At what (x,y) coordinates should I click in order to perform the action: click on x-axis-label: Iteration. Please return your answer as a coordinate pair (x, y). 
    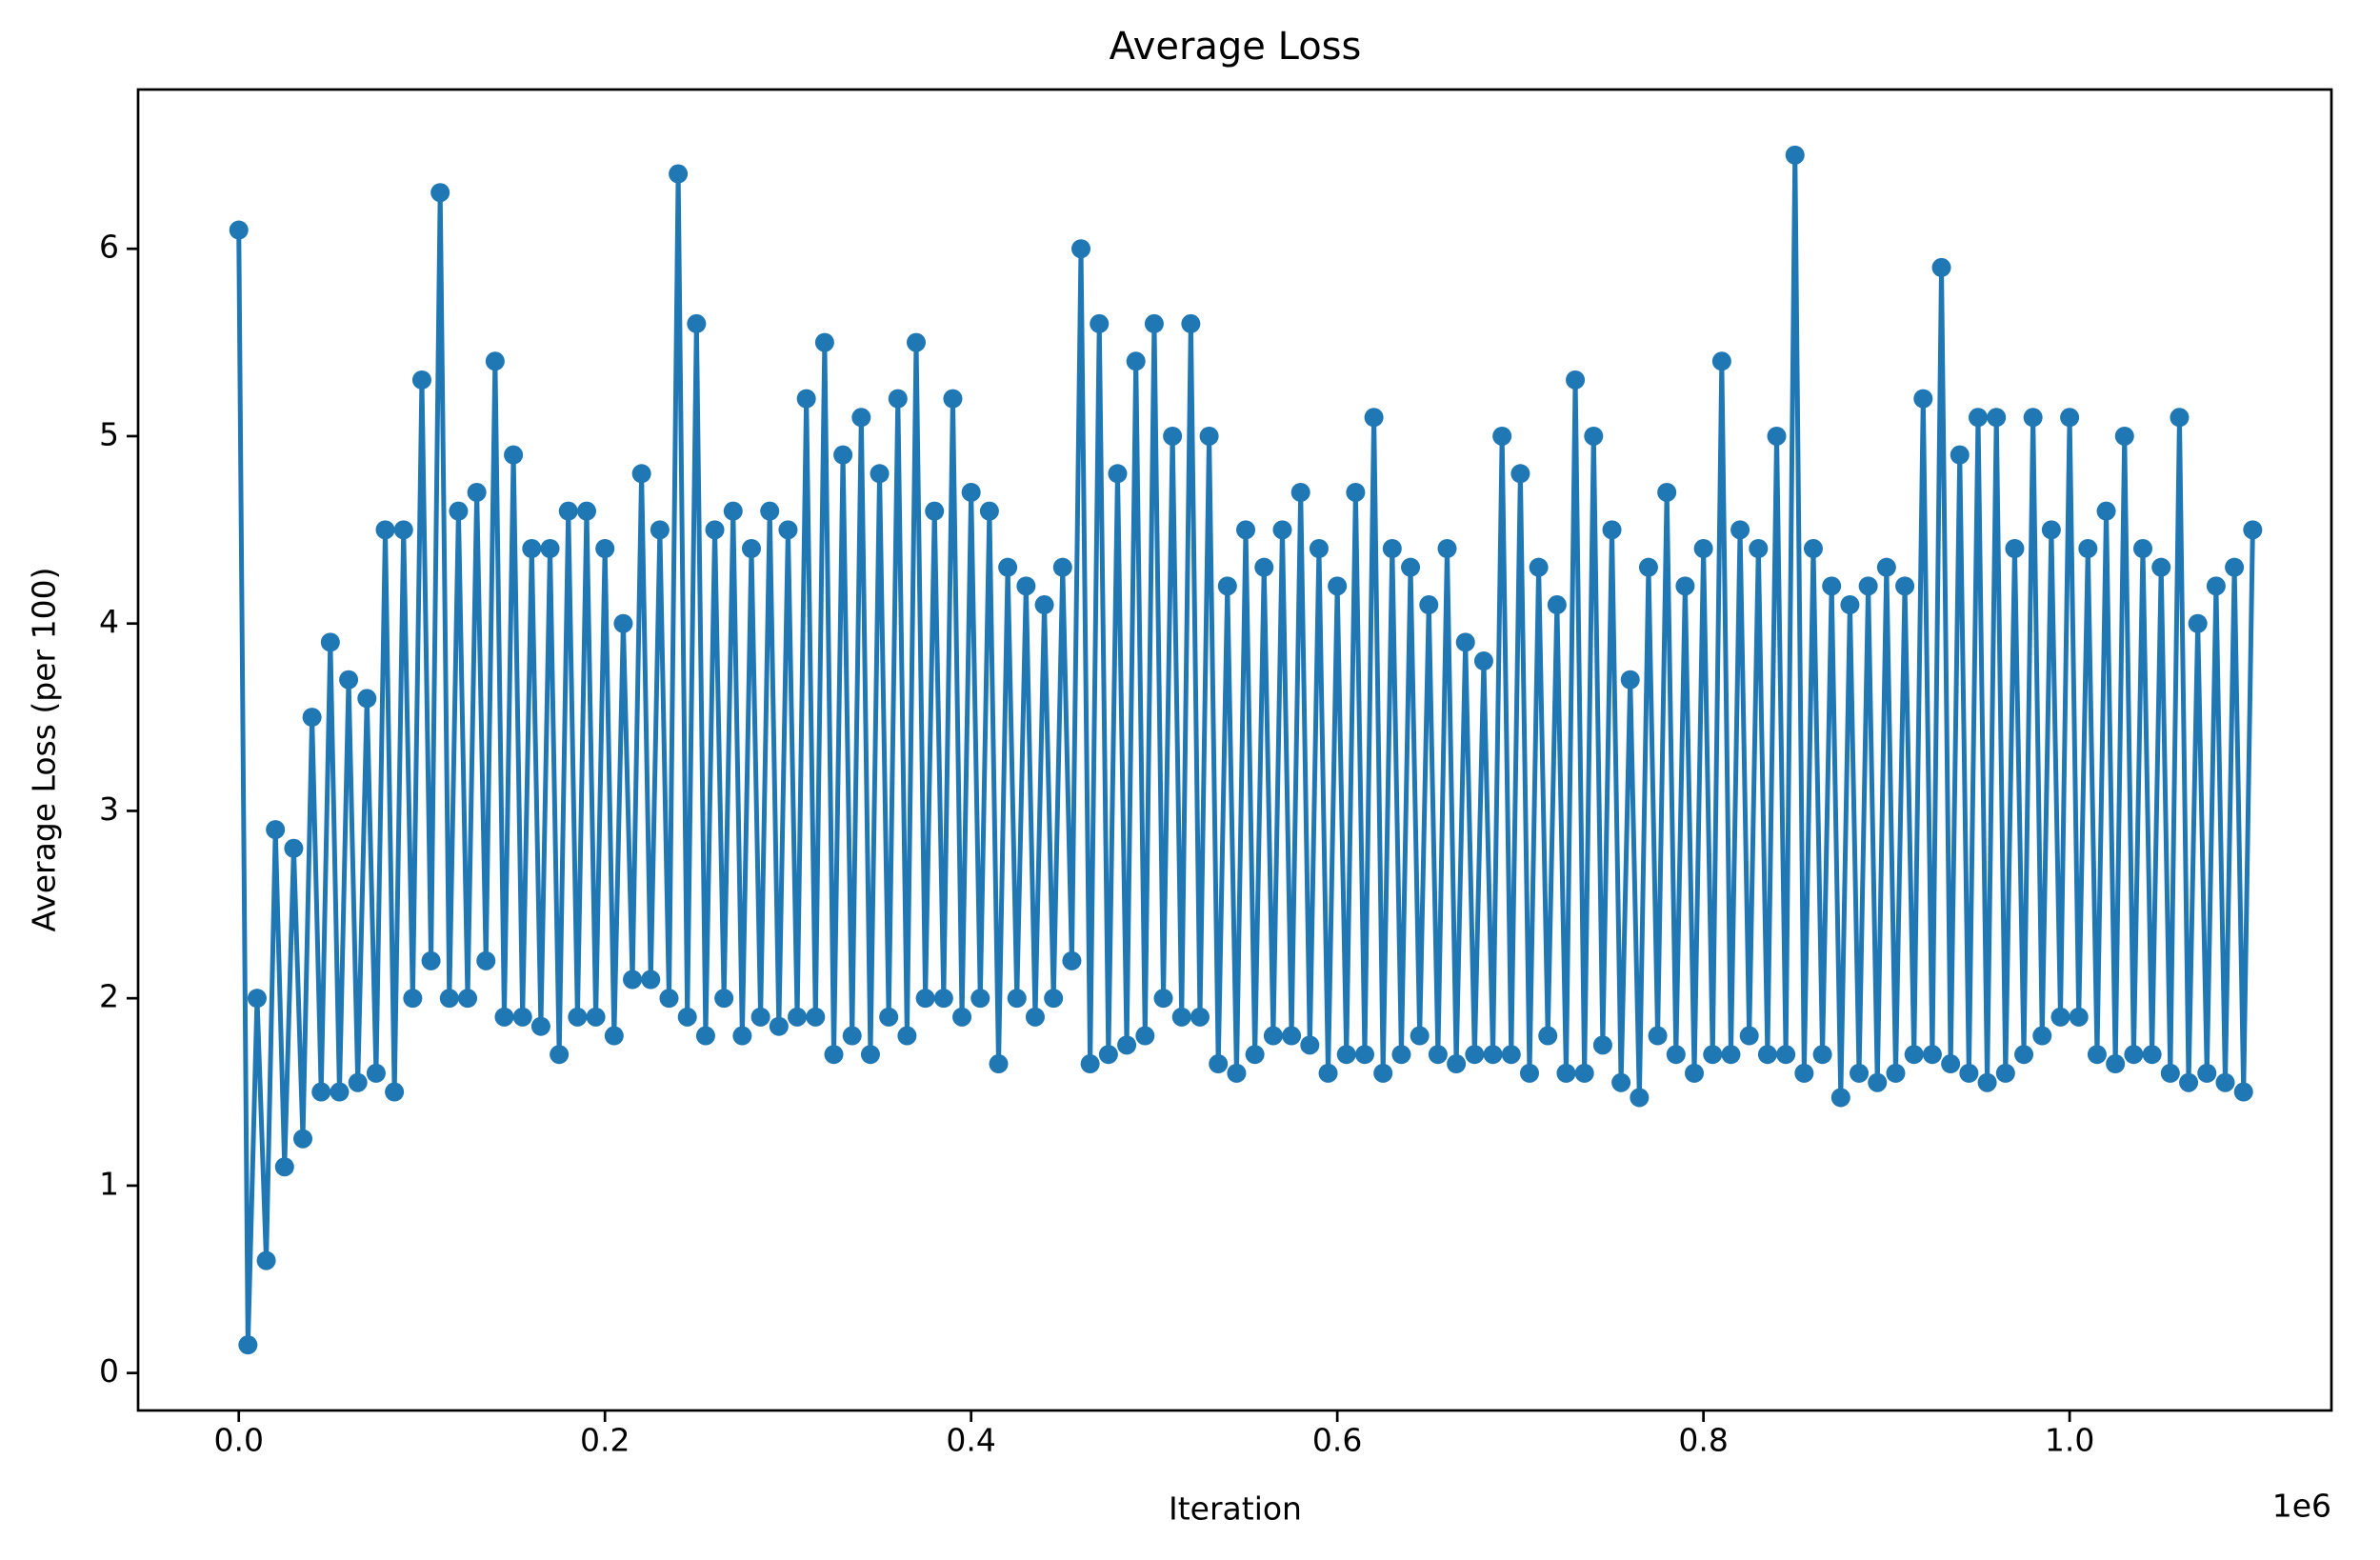
    Looking at the image, I should click on (1235, 1509).